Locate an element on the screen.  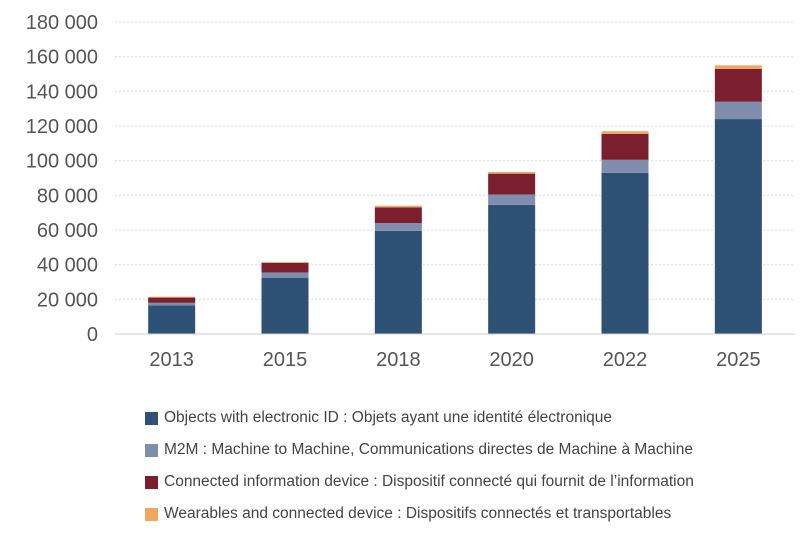
x-tick-label: 2025 is located at coordinates (738, 360).